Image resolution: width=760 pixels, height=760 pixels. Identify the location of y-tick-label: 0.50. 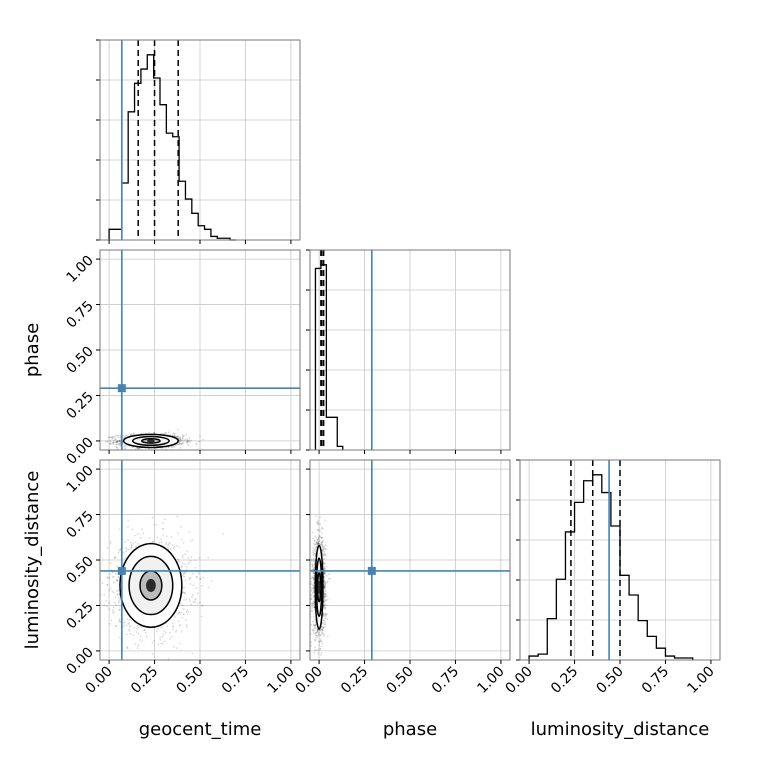
(79, 570).